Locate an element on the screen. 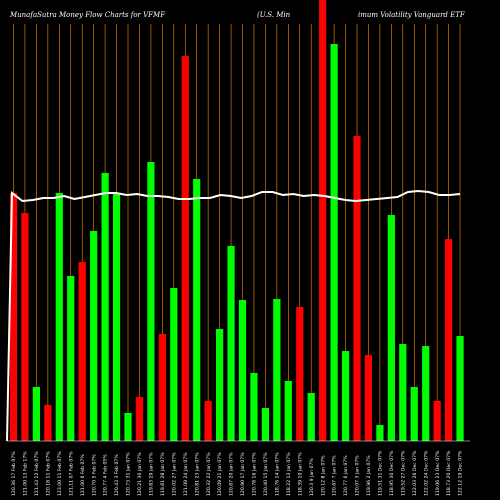 The width and height of the screenshot is (500, 500). x-tick-label: 119.96 2 Jan 07% is located at coordinates (369, 475).